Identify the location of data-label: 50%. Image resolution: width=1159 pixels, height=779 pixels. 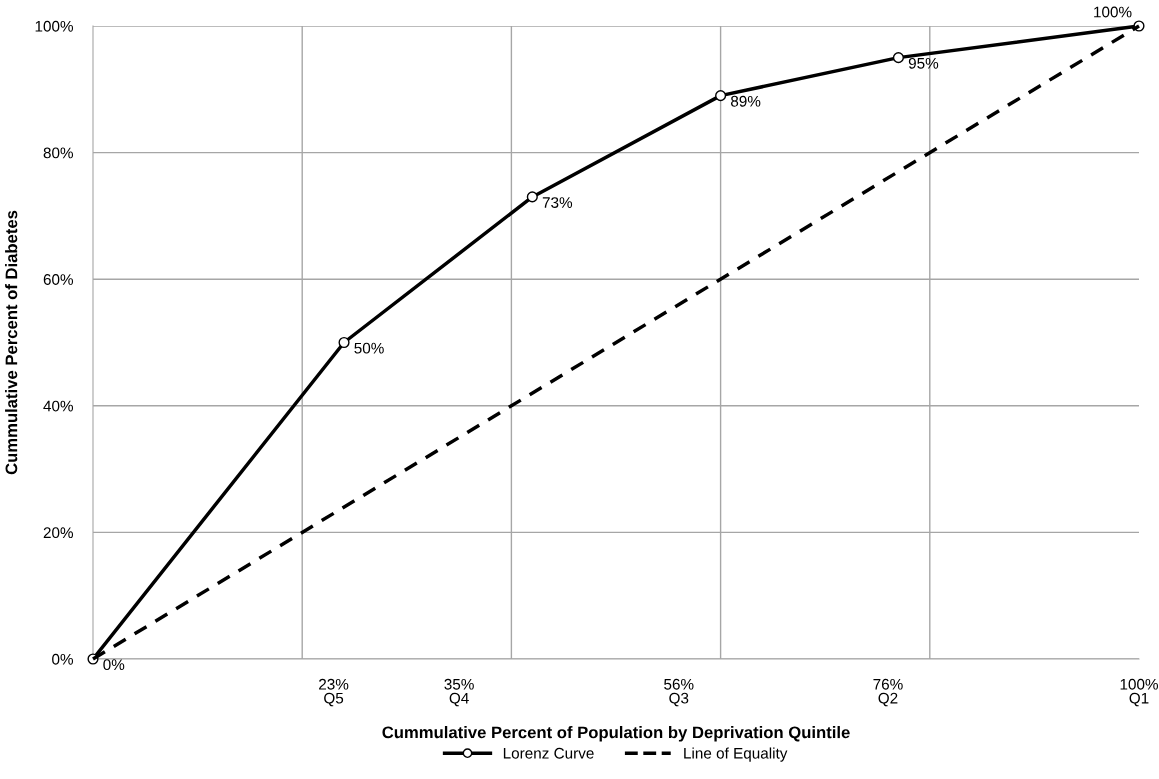
(369, 348).